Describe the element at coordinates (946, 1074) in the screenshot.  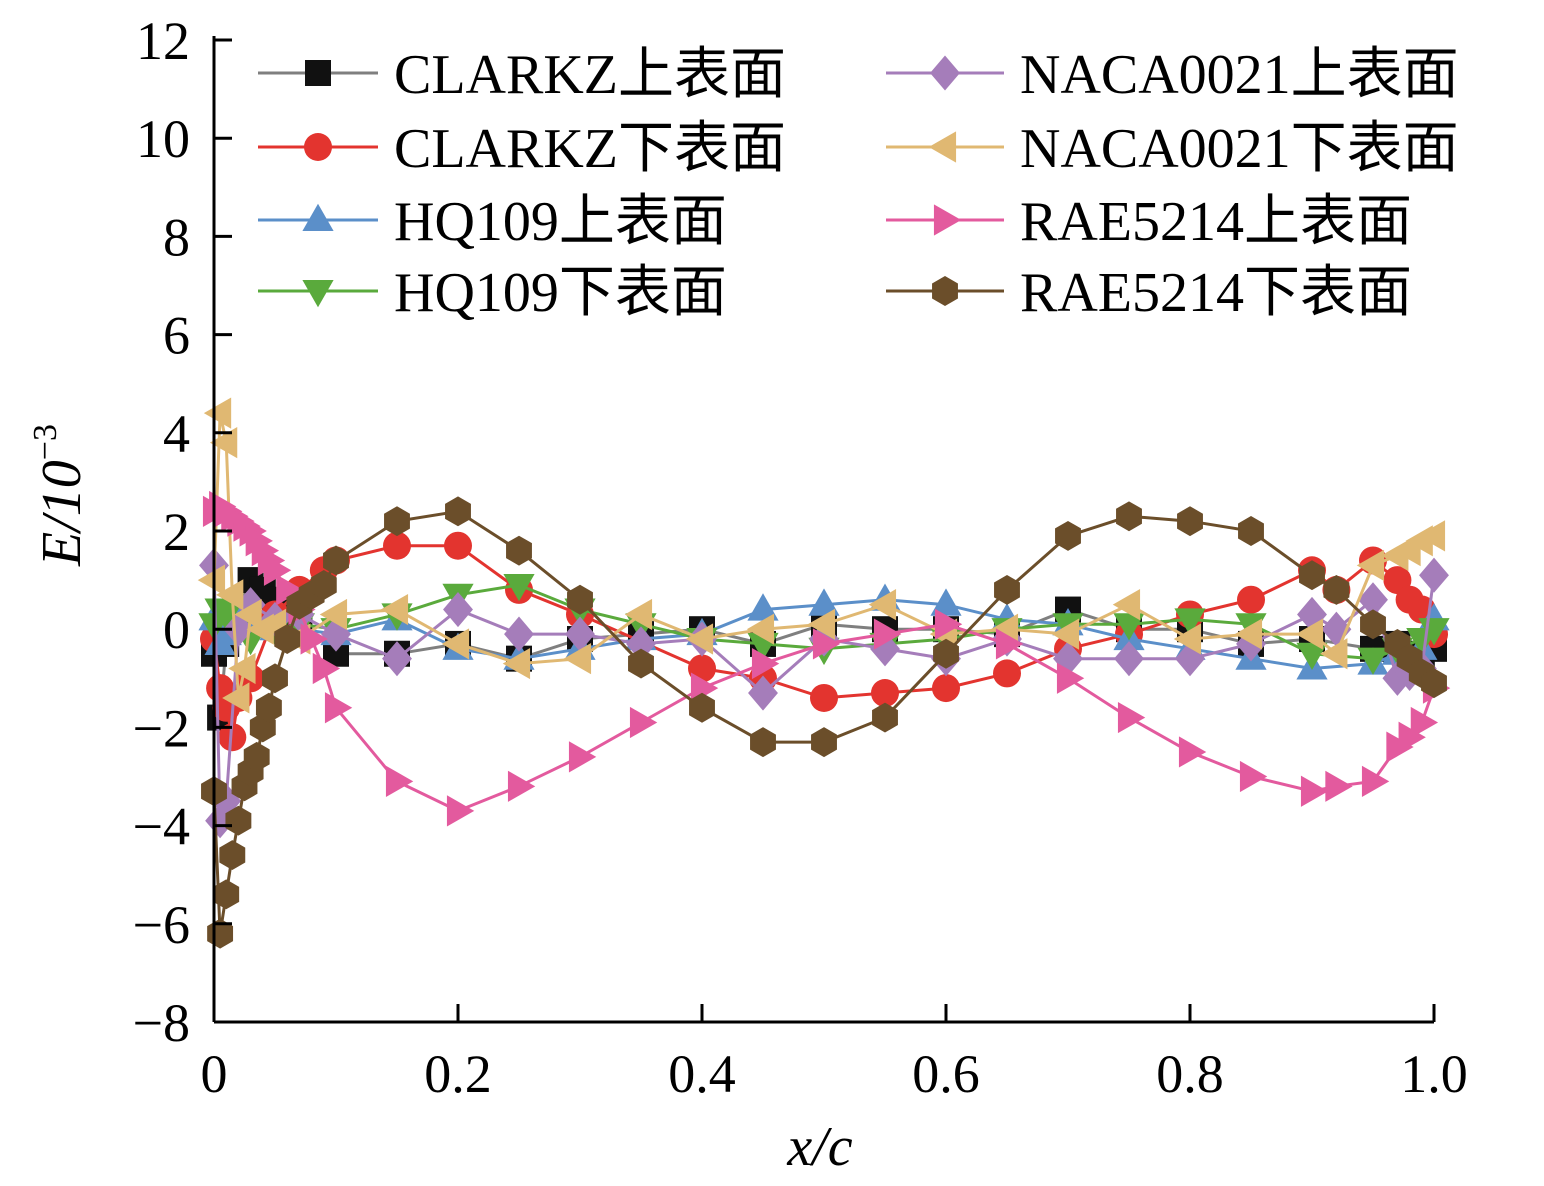
I see `x-tick-label: 0.6` at that location.